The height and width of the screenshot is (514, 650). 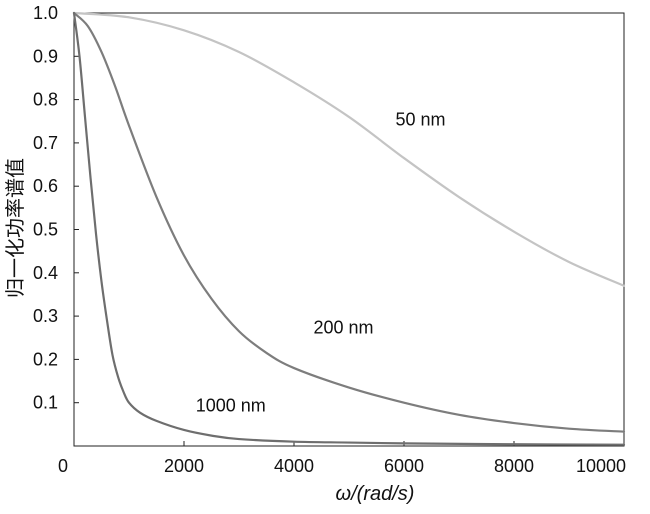 What do you see at coordinates (294, 466) in the screenshot?
I see `x-tick-label: 4000` at bounding box center [294, 466].